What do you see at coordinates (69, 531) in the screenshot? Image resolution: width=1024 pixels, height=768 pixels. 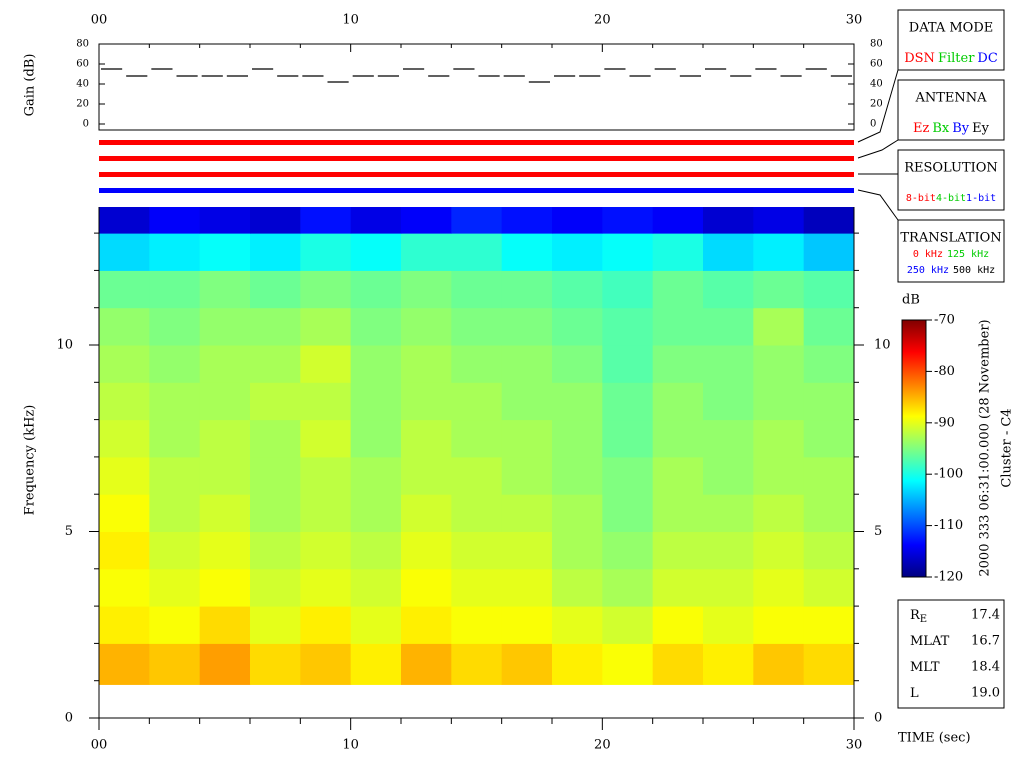 I see `y-tick-label: 5` at bounding box center [69, 531].